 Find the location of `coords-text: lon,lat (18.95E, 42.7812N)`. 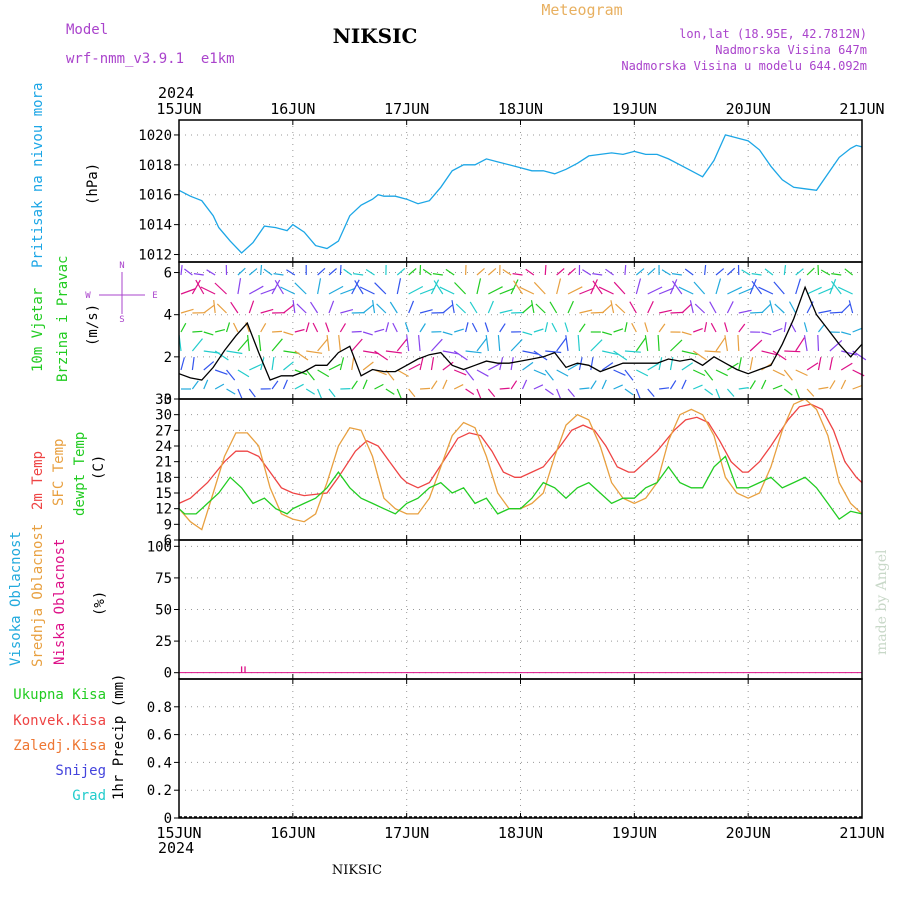

coords-text: lon,lat (18.95E, 42.7812N) is located at coordinates (773, 34).